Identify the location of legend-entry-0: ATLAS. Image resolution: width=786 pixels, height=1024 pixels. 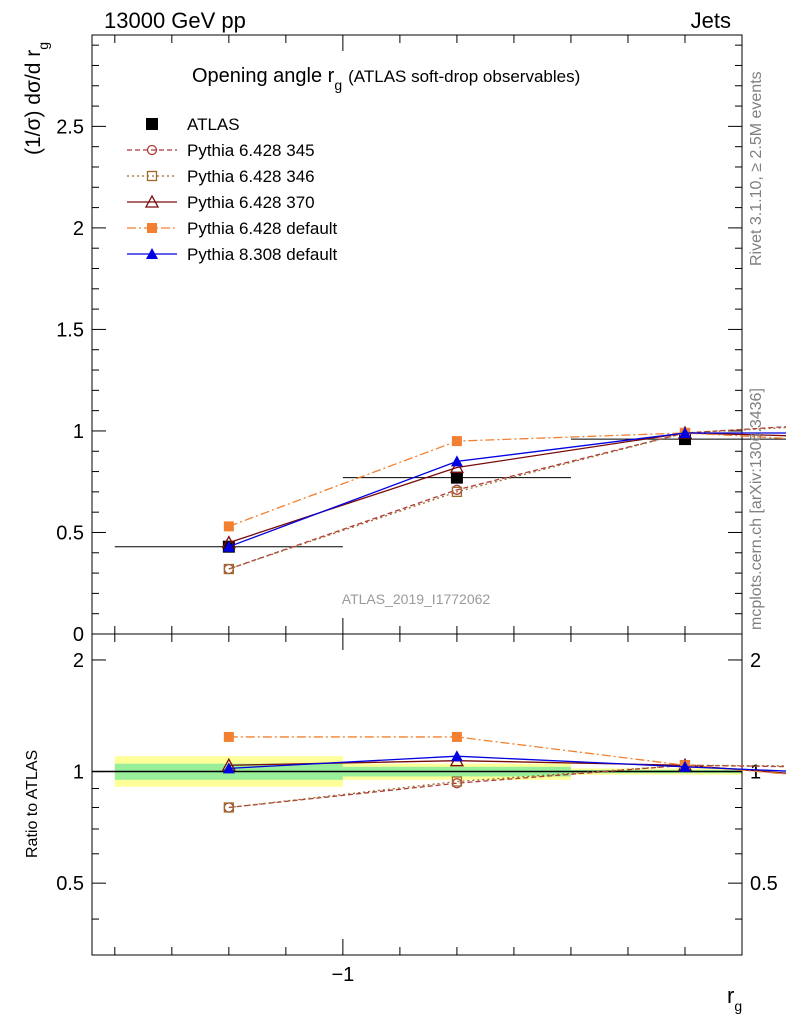
(193, 124).